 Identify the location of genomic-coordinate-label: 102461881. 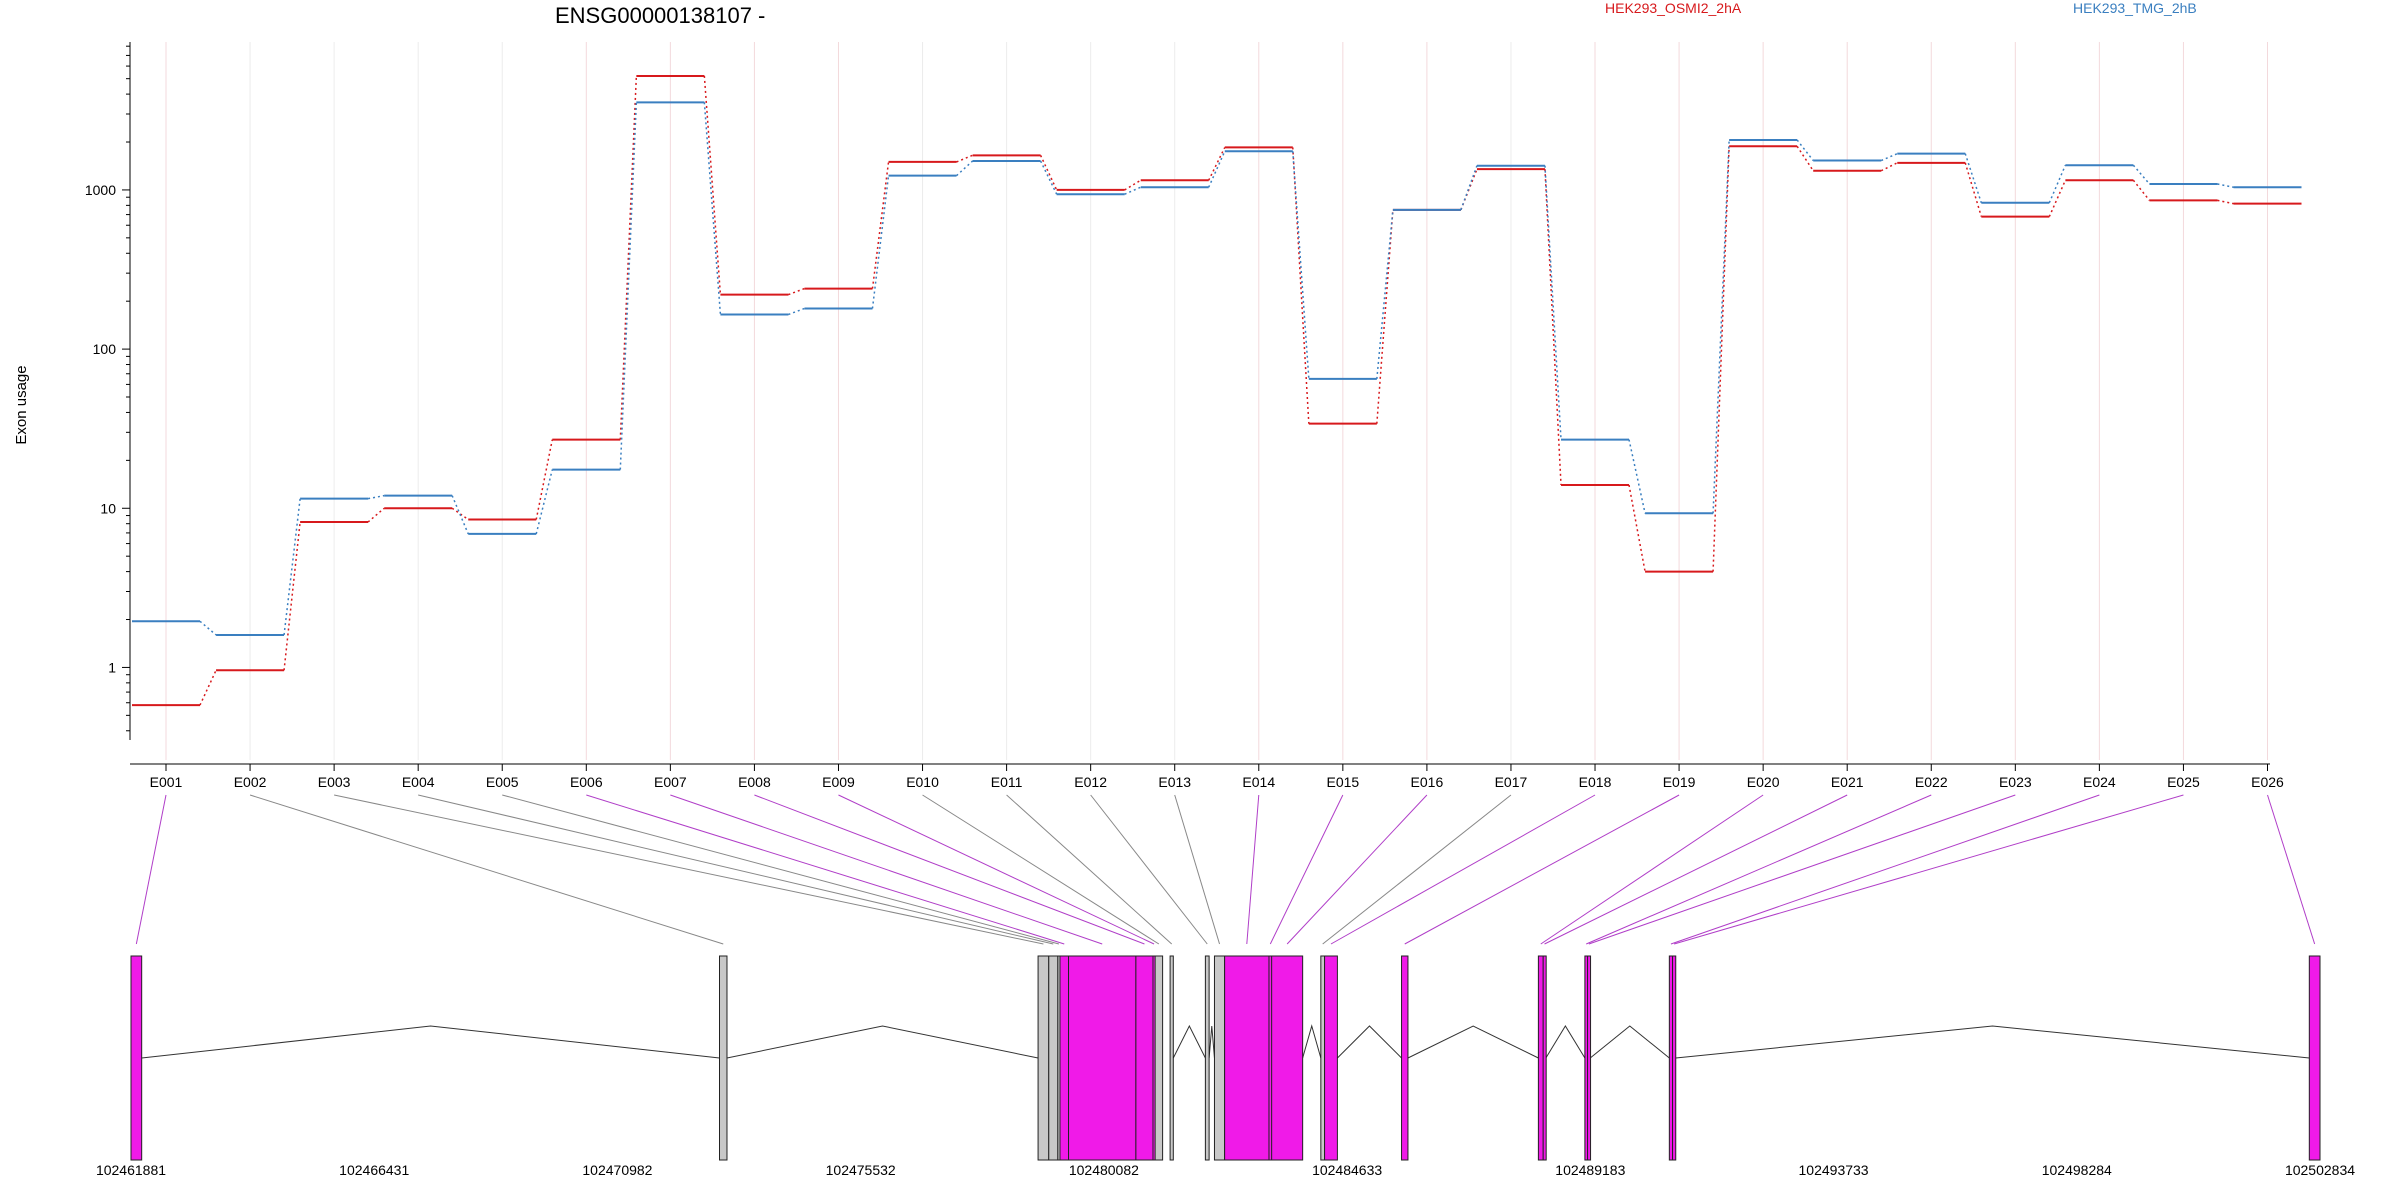
(131, 1170).